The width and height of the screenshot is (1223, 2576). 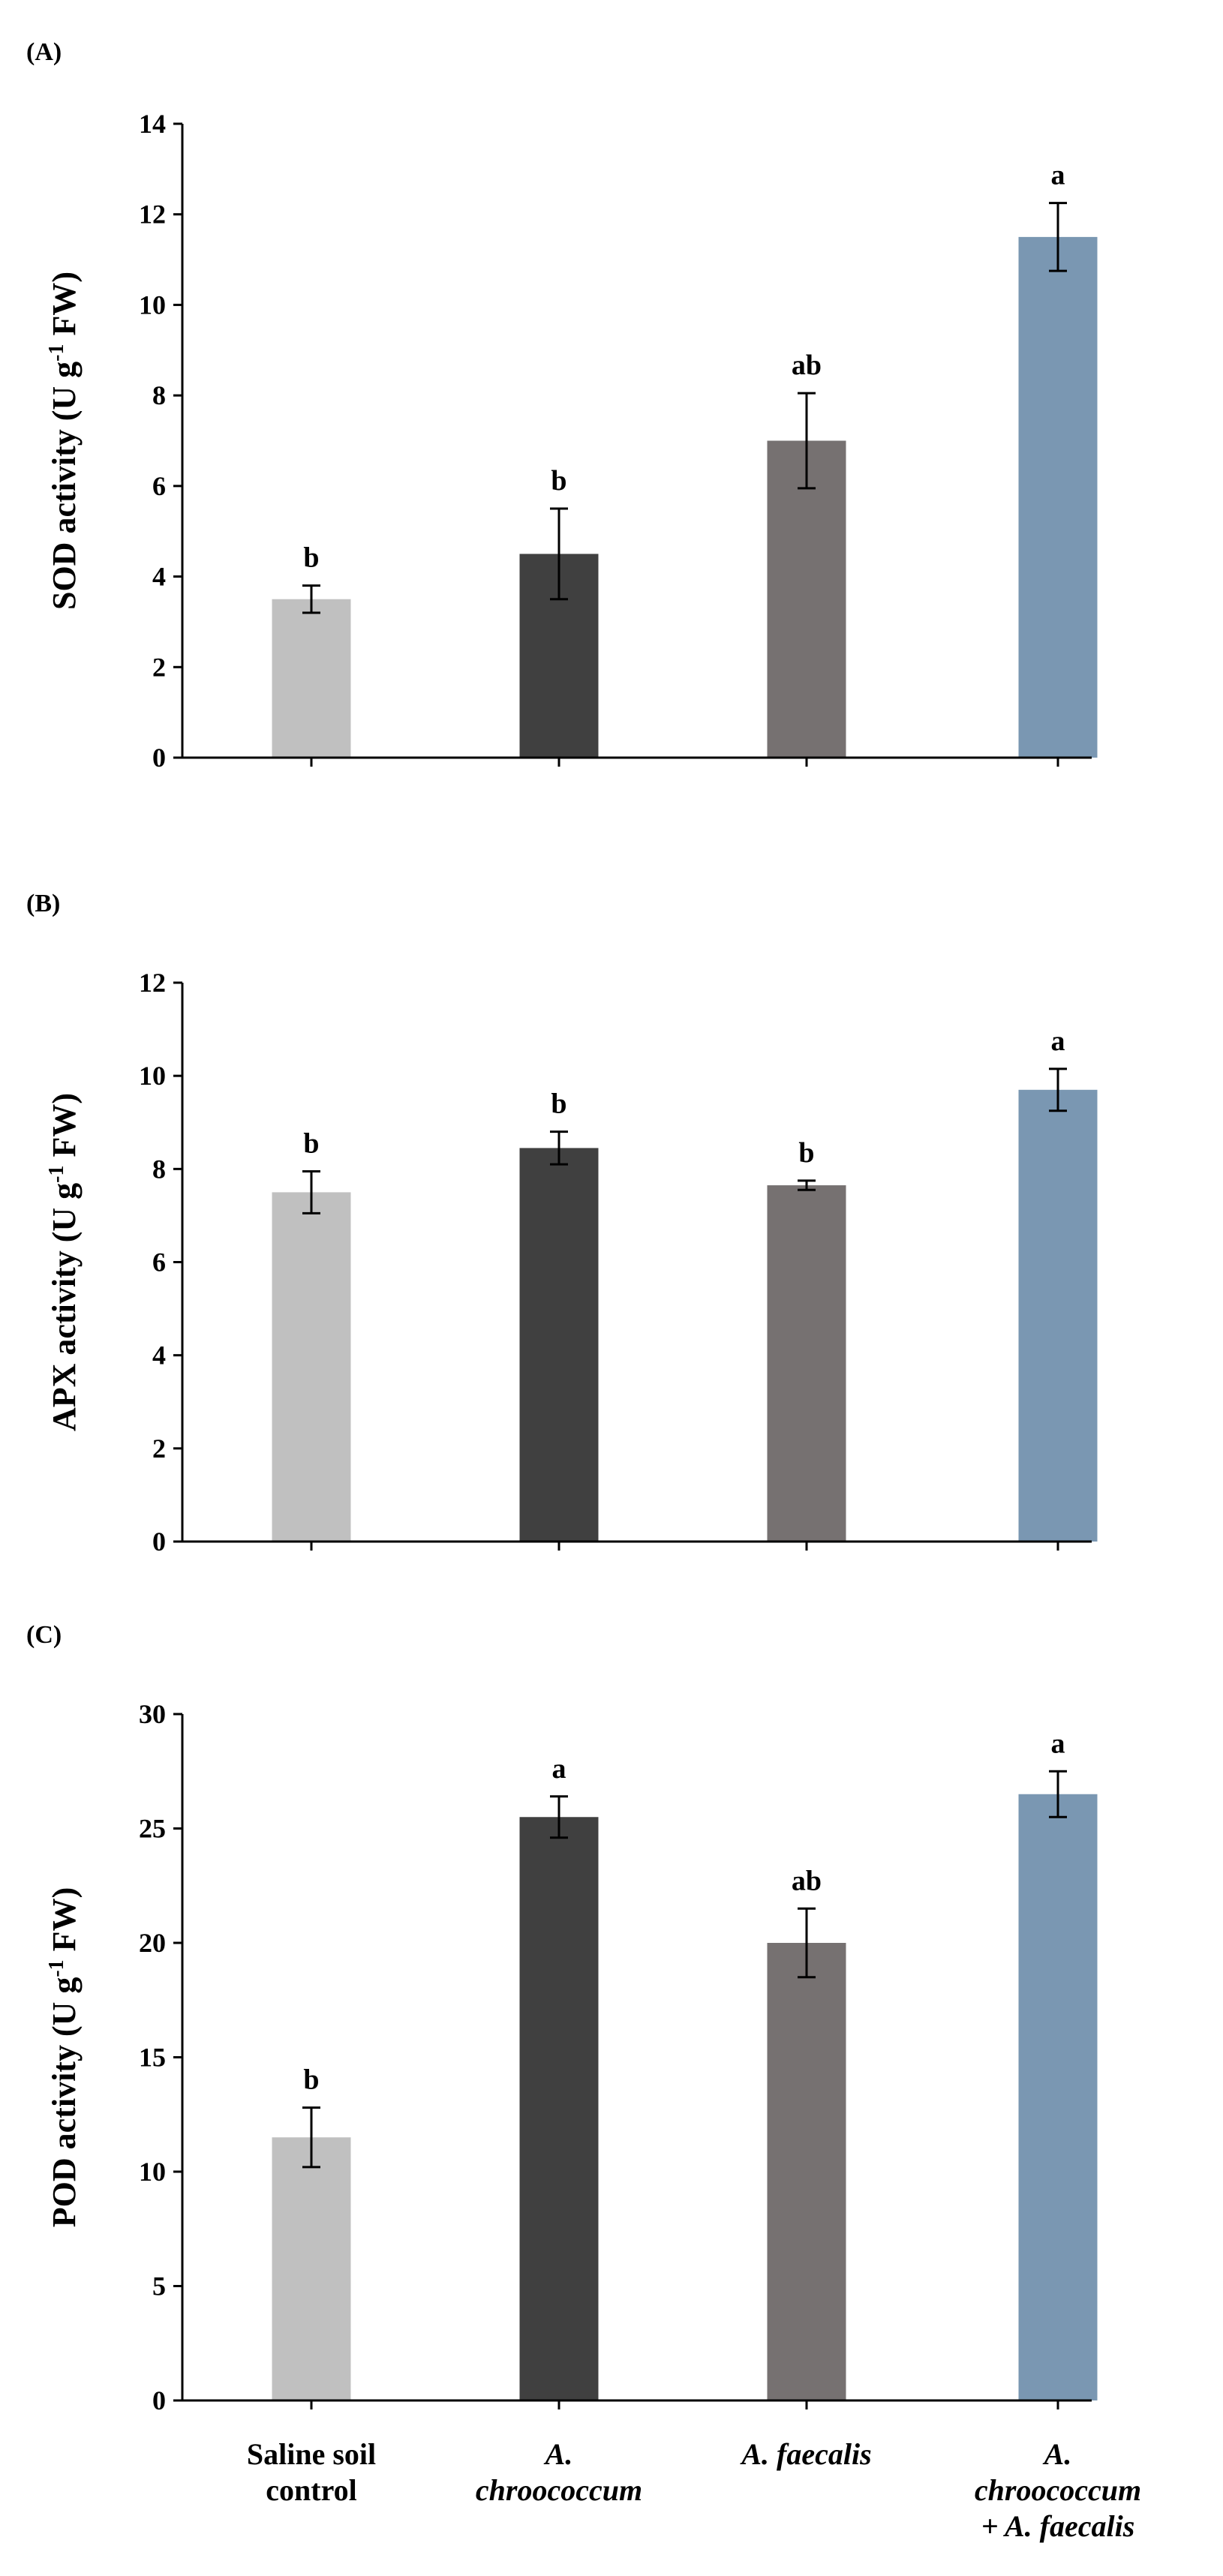 What do you see at coordinates (44, 1635) in the screenshot?
I see `panel-label: (C)` at bounding box center [44, 1635].